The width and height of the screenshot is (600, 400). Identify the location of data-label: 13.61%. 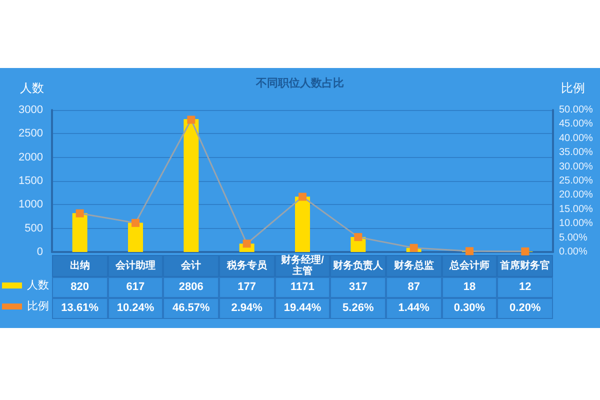
(79, 308).